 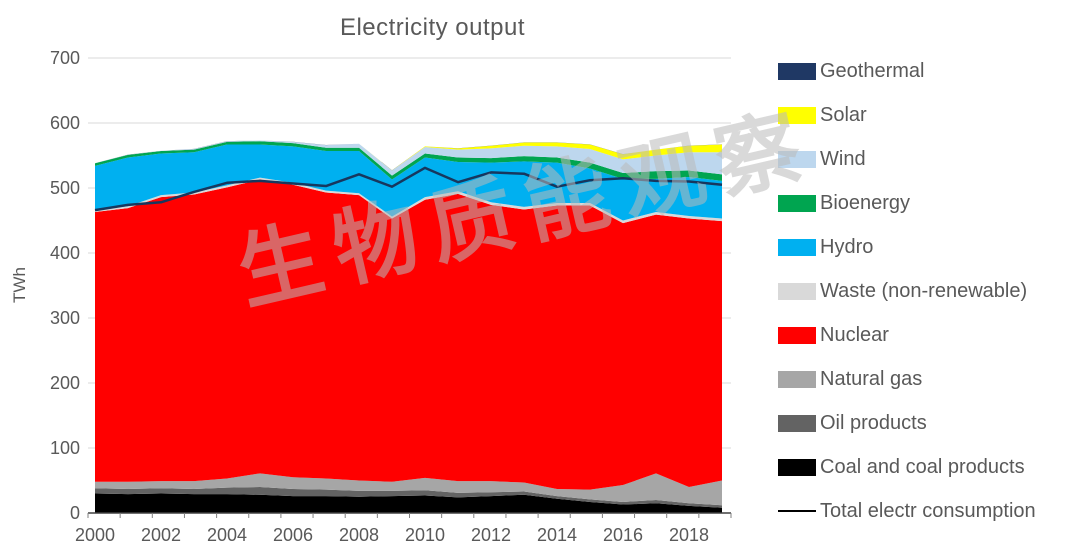 I want to click on x-tick-label: 2016, so click(x=623, y=535).